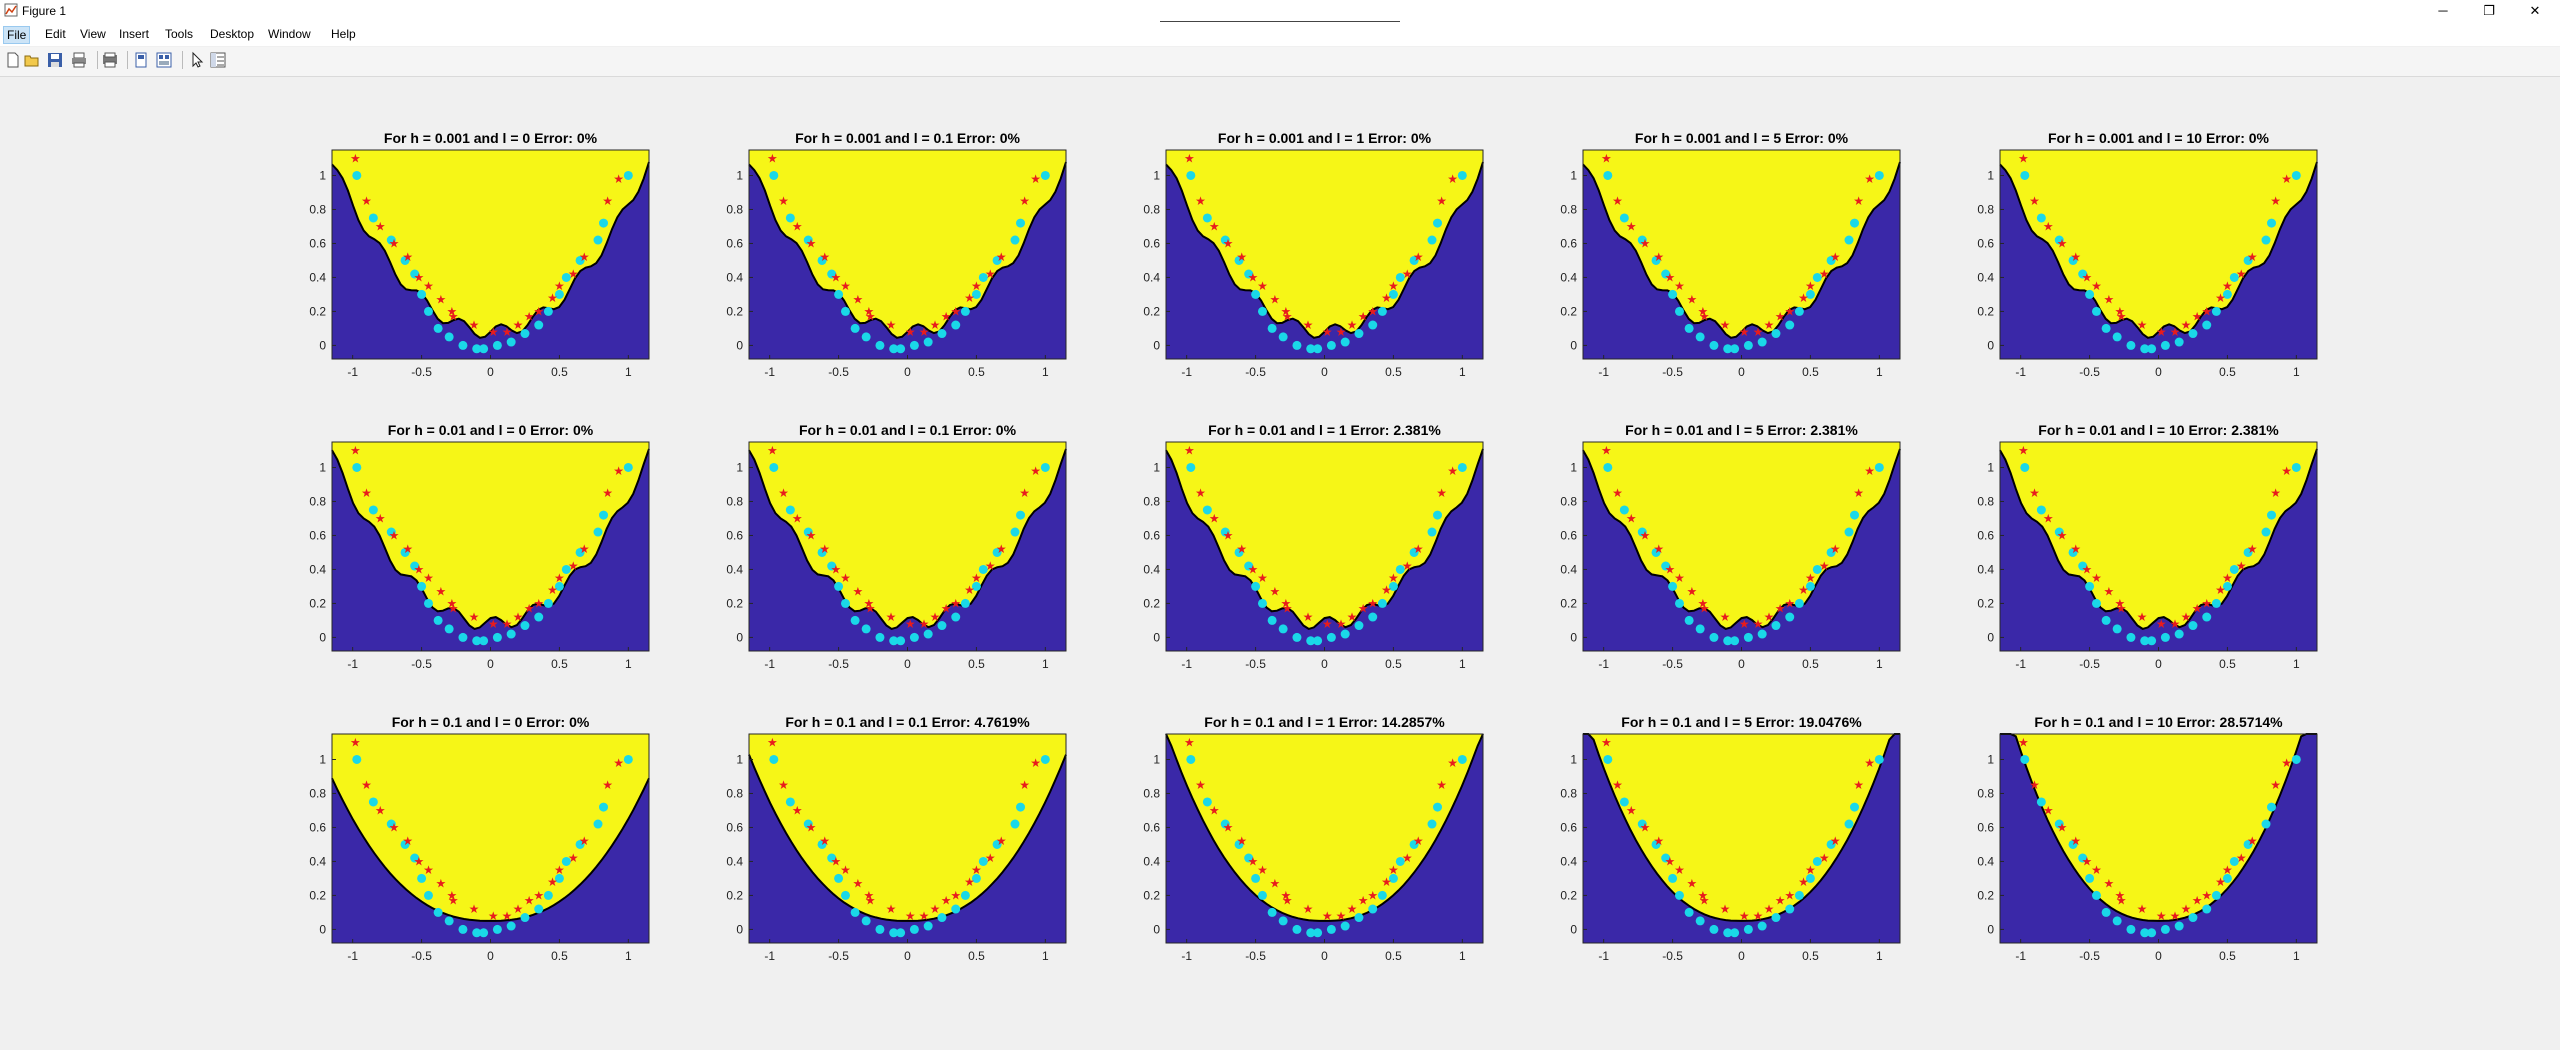 The image size is (2560, 1050). Describe the element at coordinates (134, 34) in the screenshot. I see `menu-insert: Insert` at that location.